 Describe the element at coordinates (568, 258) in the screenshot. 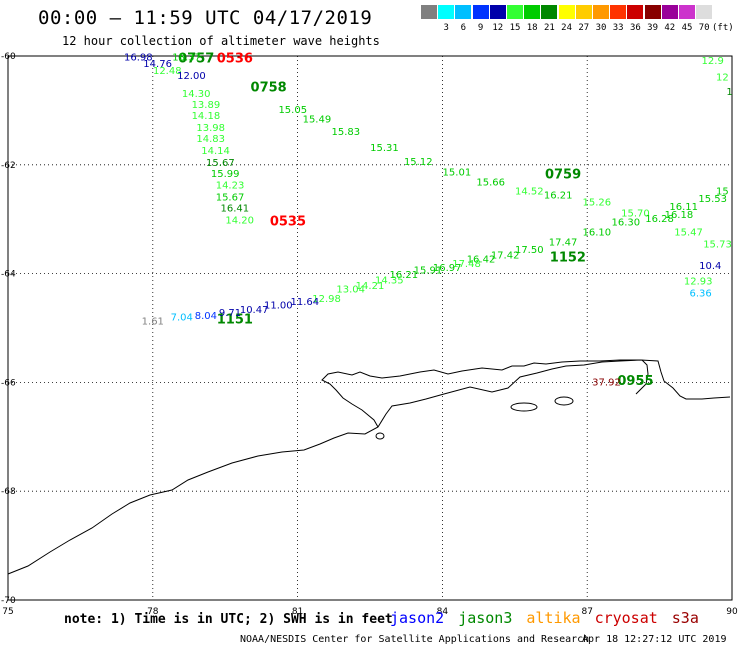

I see `pass-time-label: 1152` at that location.